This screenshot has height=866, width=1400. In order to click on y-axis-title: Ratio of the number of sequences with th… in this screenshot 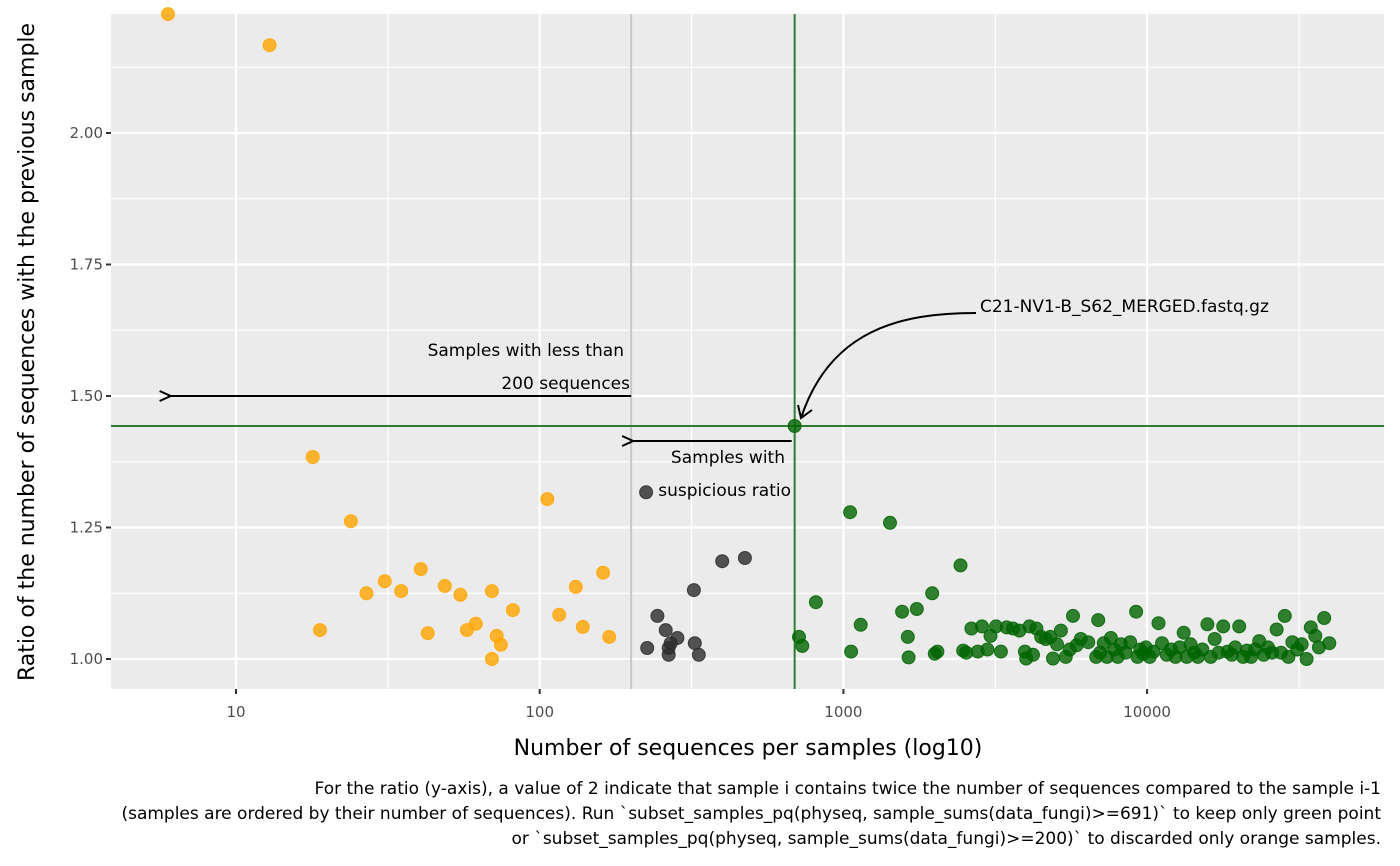, I will do `click(27, 352)`.